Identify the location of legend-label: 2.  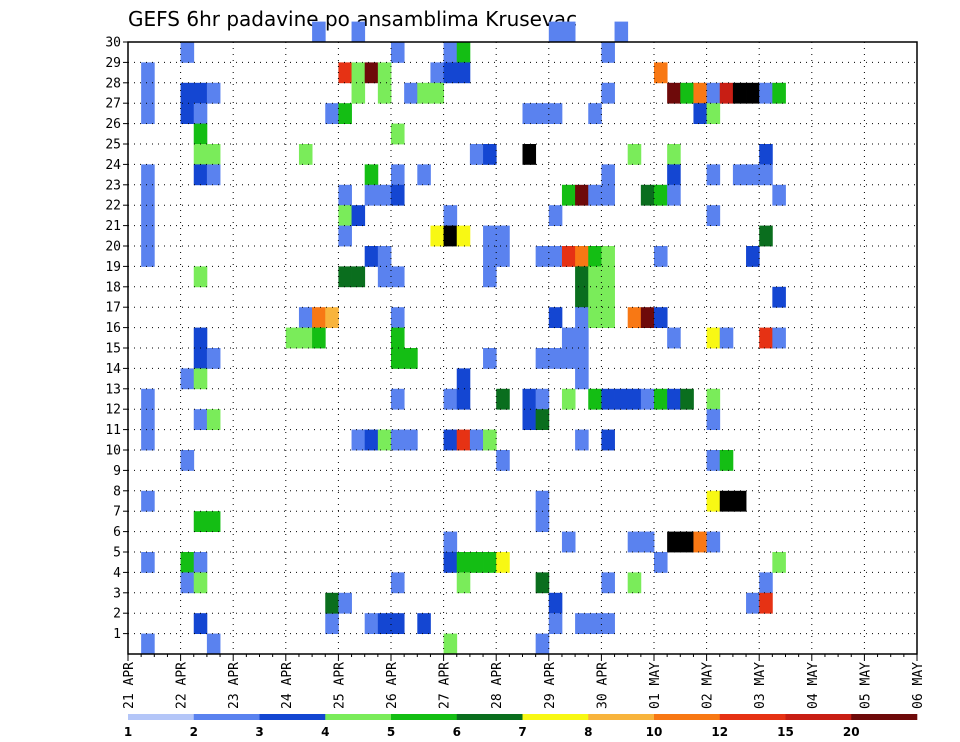
(194, 732).